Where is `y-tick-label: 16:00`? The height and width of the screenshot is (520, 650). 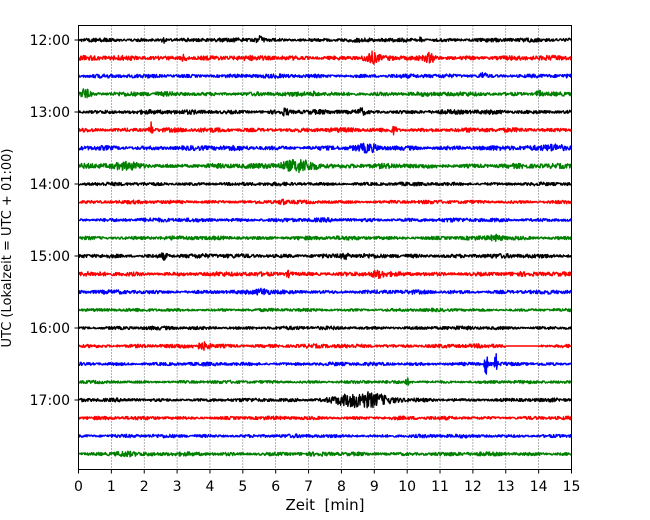 y-tick-label: 16:00 is located at coordinates (50, 329).